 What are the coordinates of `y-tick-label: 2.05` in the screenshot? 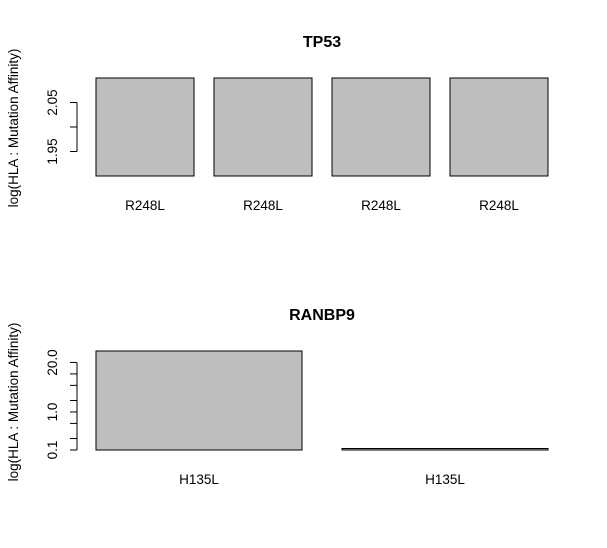 It's located at (52, 102).